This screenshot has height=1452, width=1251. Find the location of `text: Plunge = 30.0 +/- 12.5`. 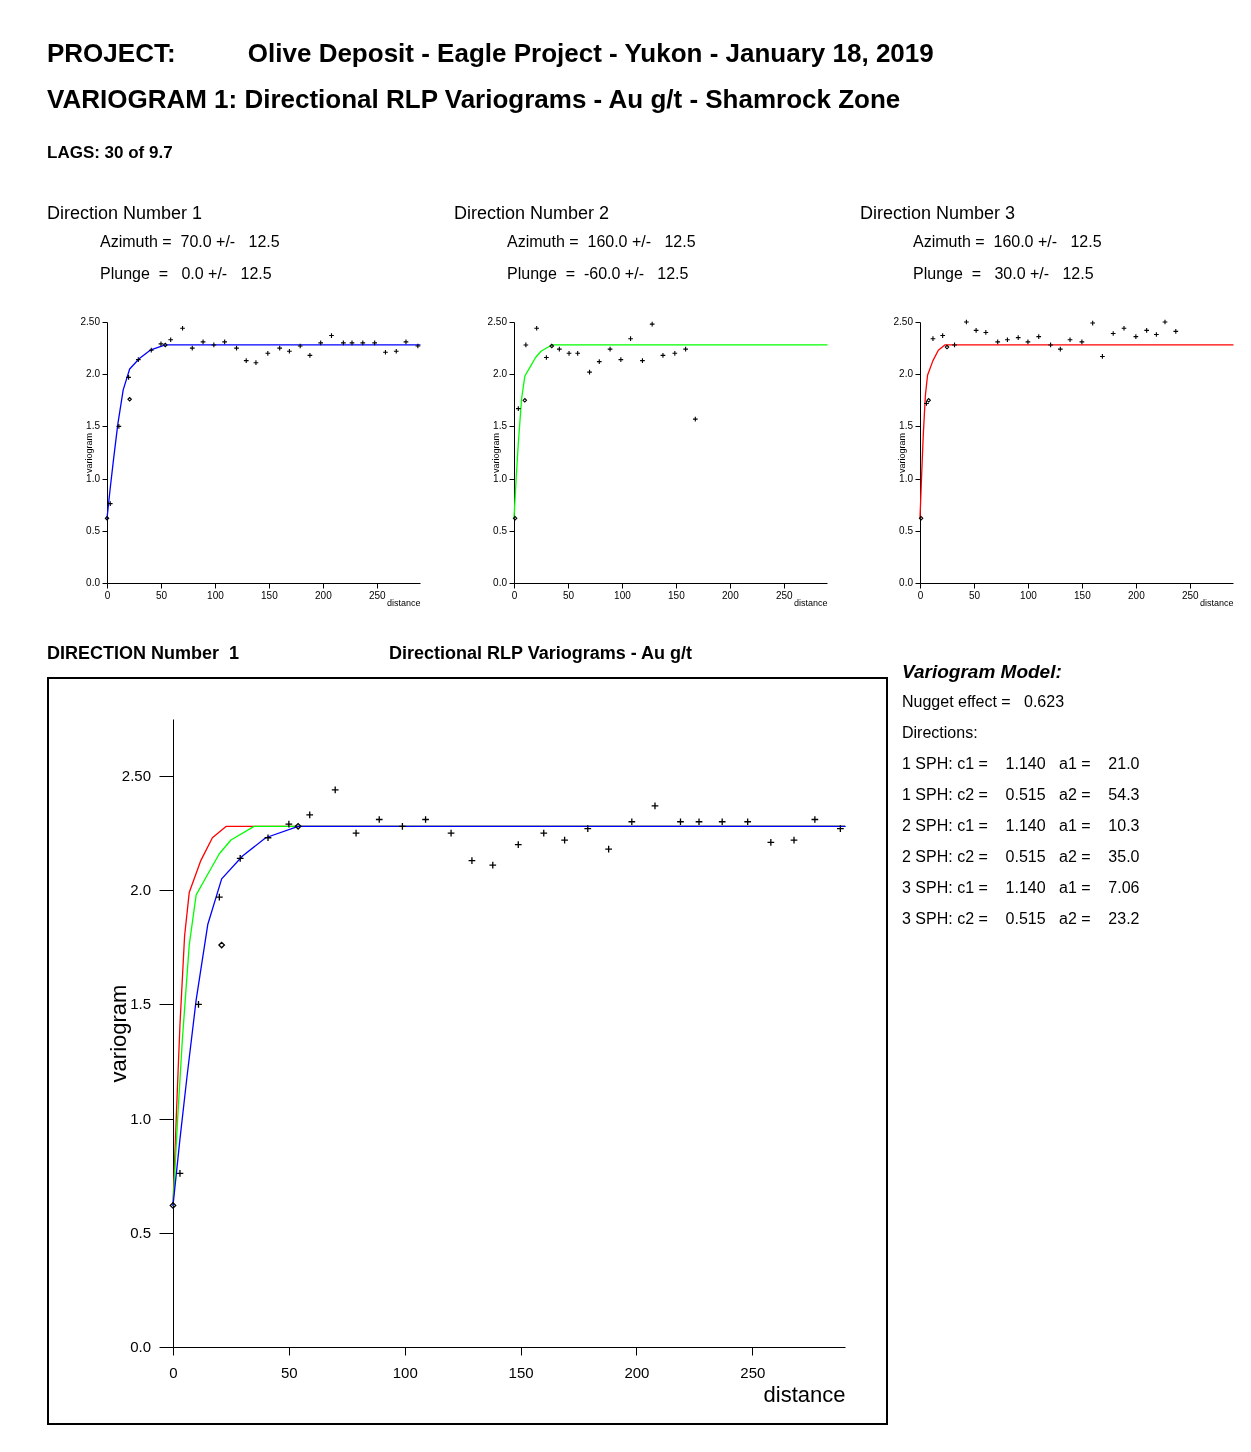

text: Plunge = 30.0 +/- 12.5 is located at coordinates (1004, 274).